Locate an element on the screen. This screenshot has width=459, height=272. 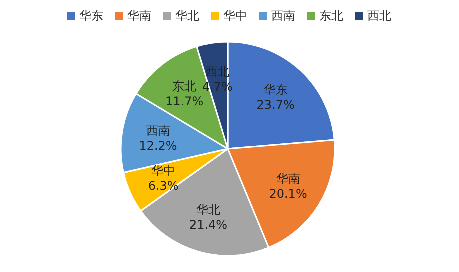
legend-华中: 华中 is located at coordinates (230, 16).